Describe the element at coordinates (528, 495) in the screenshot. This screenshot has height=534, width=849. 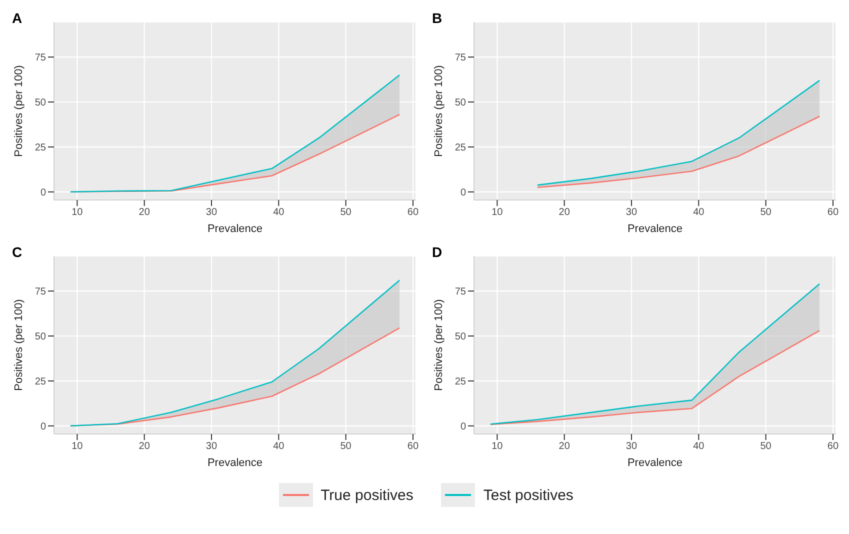
I see `legend-label: Test positives` at that location.